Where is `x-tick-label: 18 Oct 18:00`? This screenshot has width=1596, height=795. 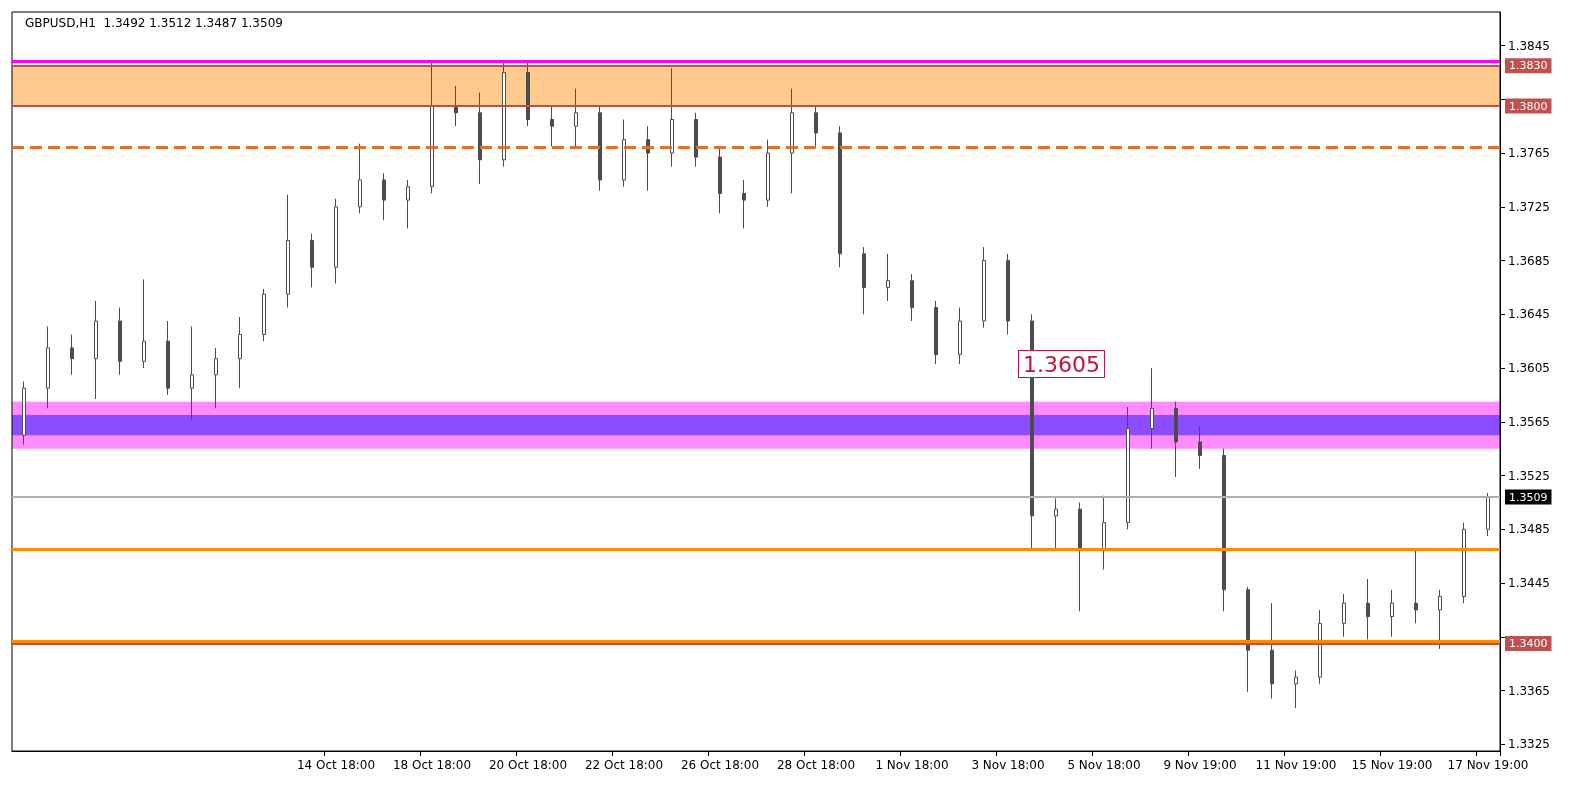
x-tick-label: 18 Oct 18:00 is located at coordinates (432, 765).